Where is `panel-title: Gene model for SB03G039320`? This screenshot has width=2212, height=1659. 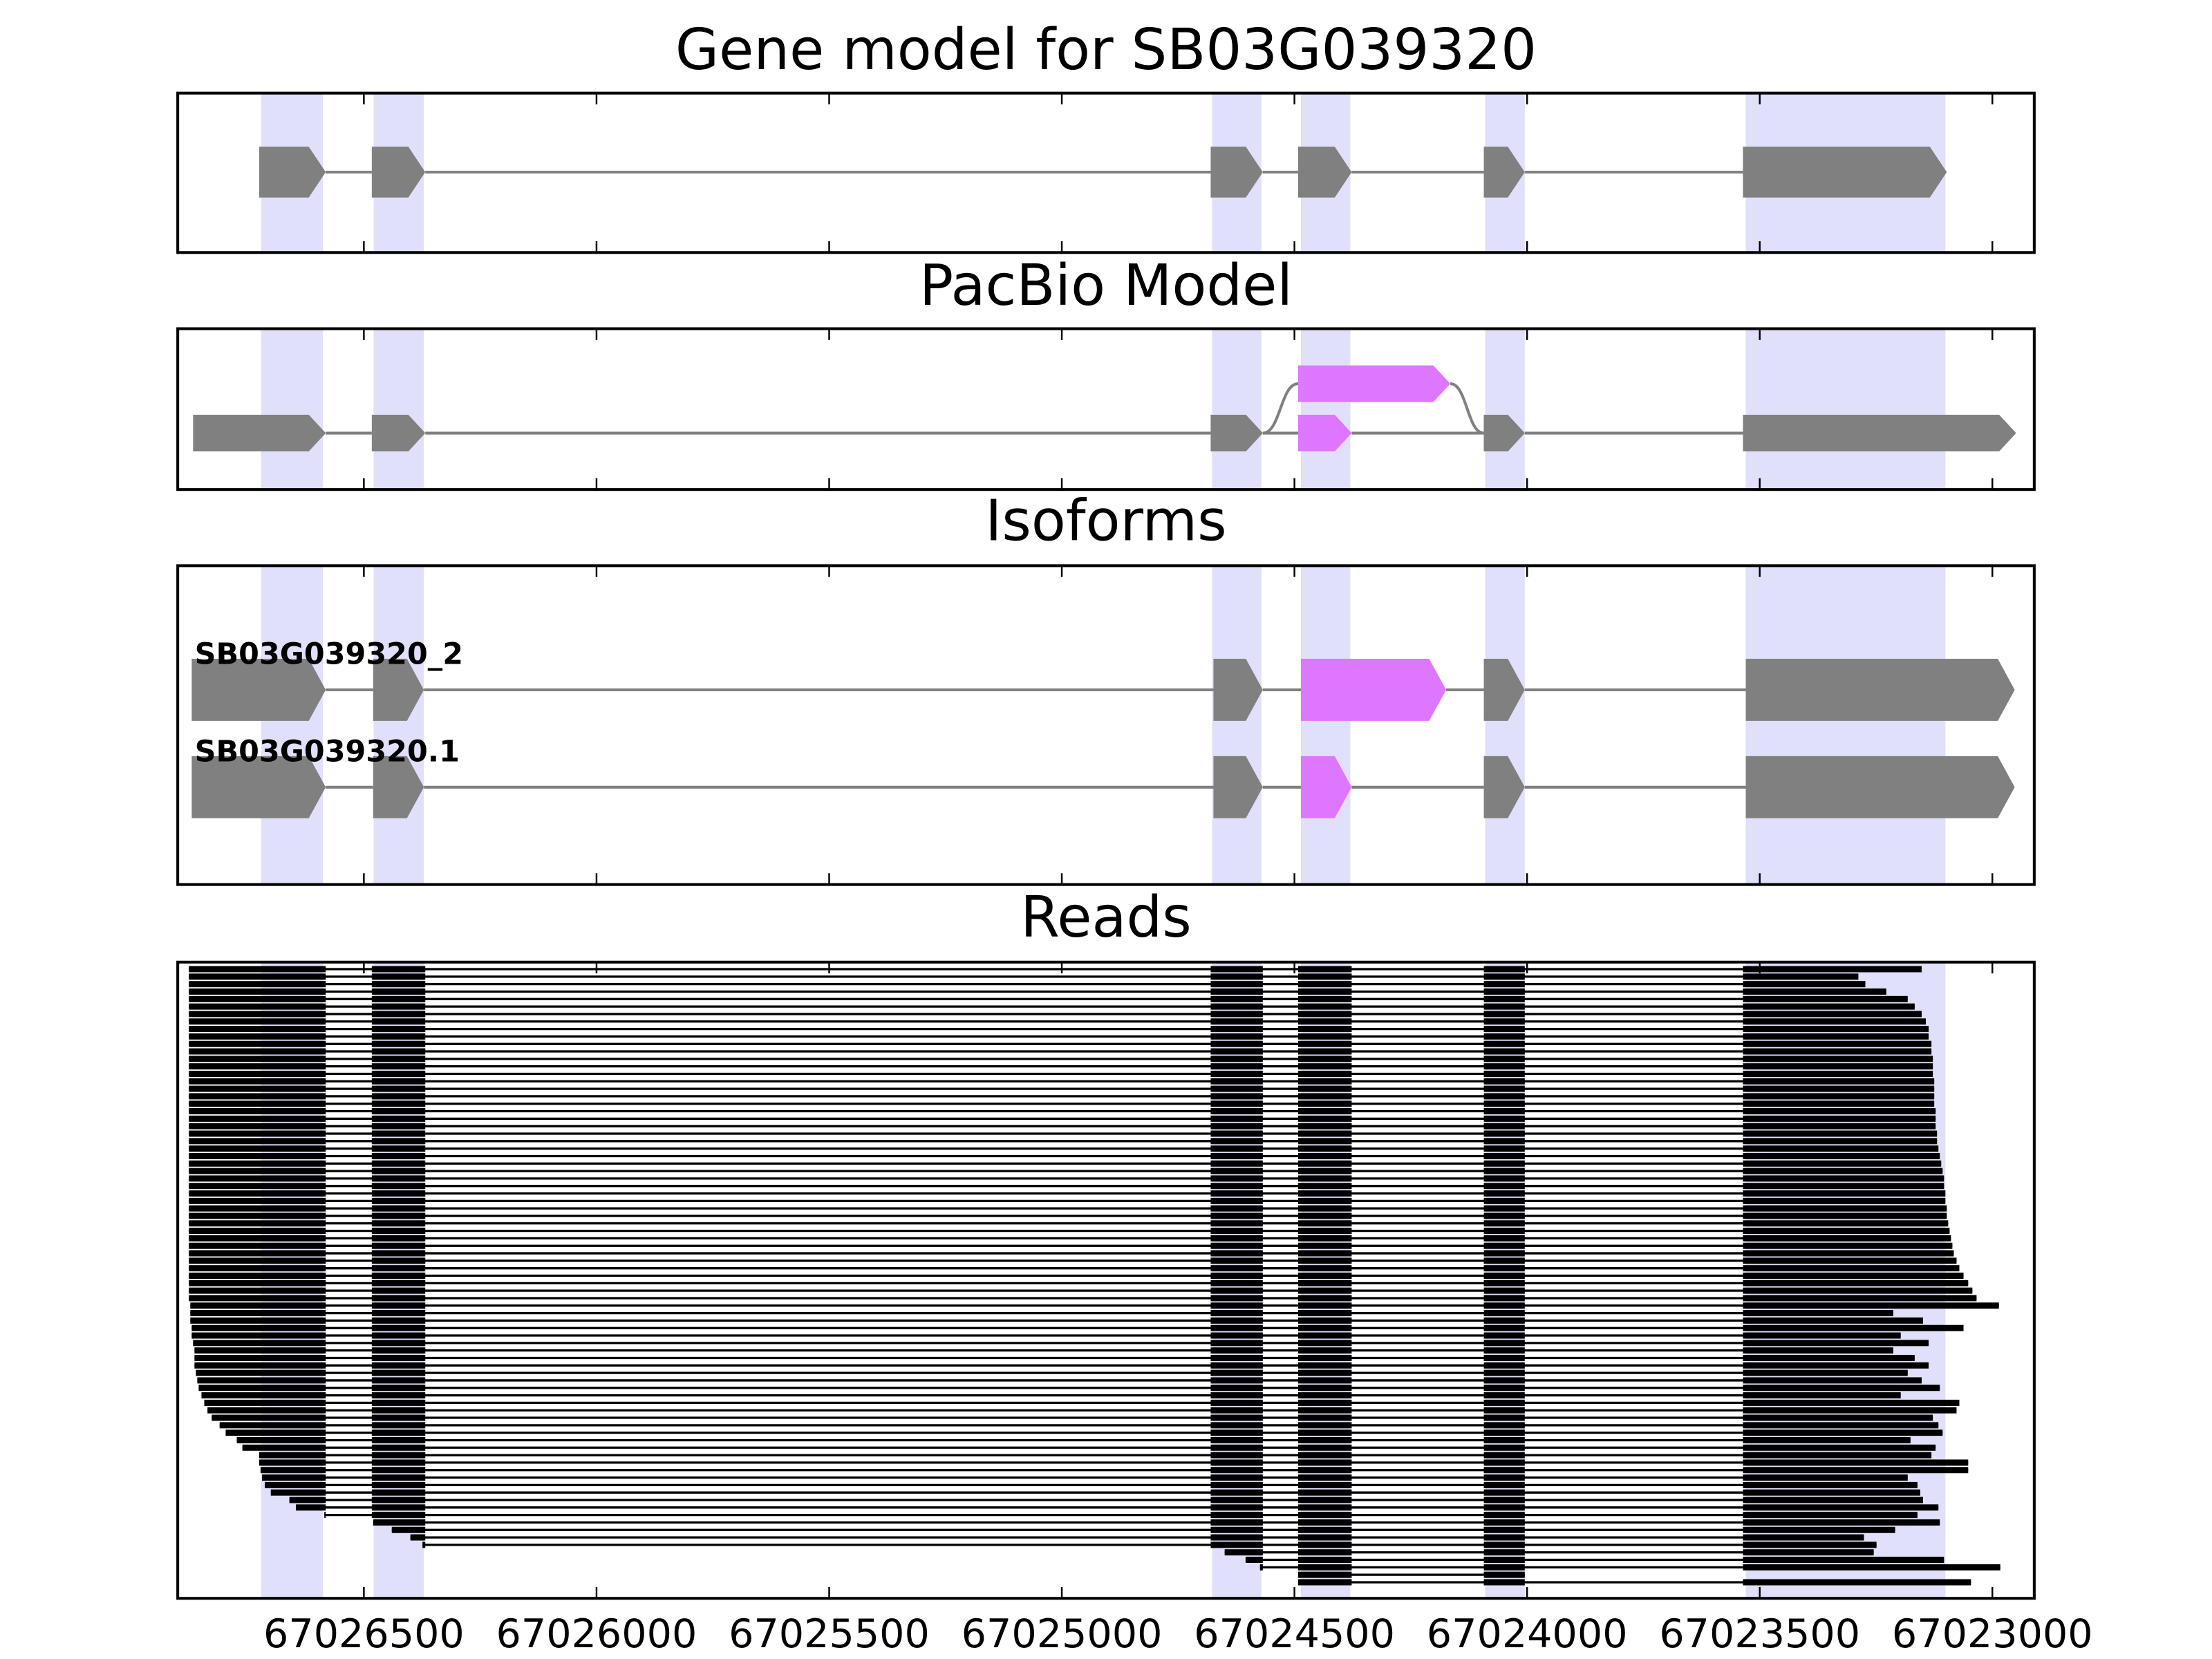
panel-title: Gene model for SB03G039320 is located at coordinates (1106, 50).